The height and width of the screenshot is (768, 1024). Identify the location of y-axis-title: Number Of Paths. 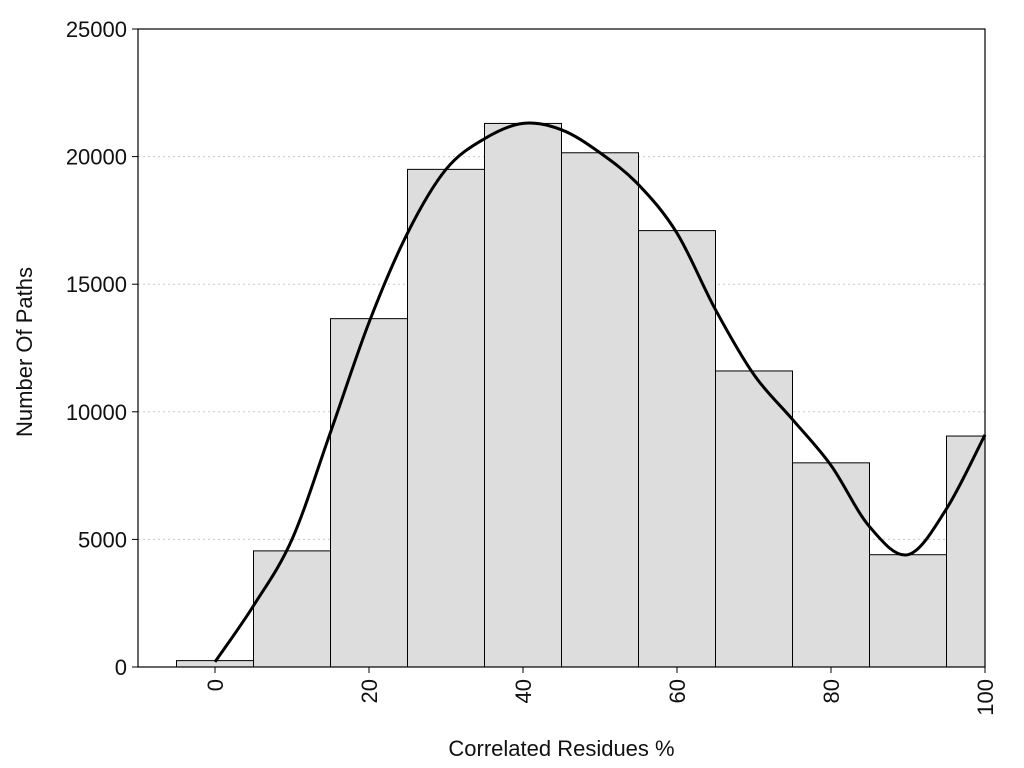
(24, 352).